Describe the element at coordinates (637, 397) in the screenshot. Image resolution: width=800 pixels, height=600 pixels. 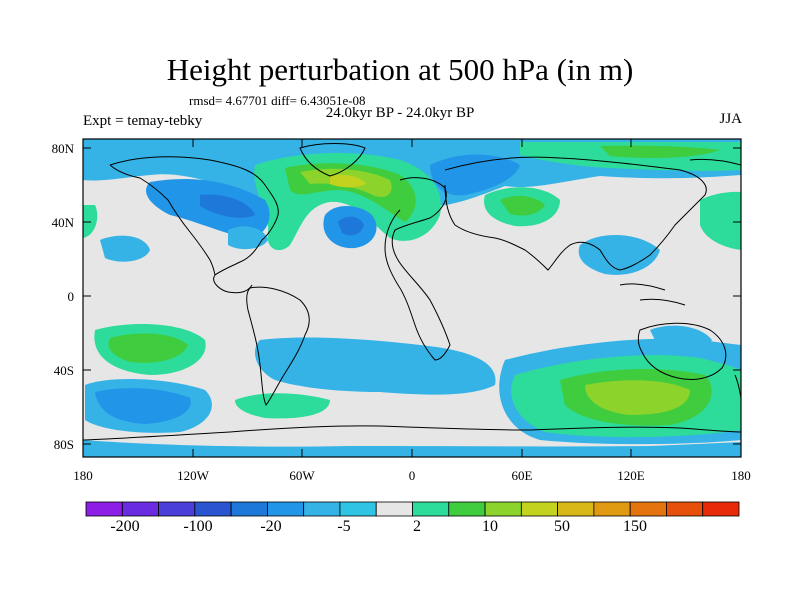
I see `contour-south-indian-yellowgreen` at that location.